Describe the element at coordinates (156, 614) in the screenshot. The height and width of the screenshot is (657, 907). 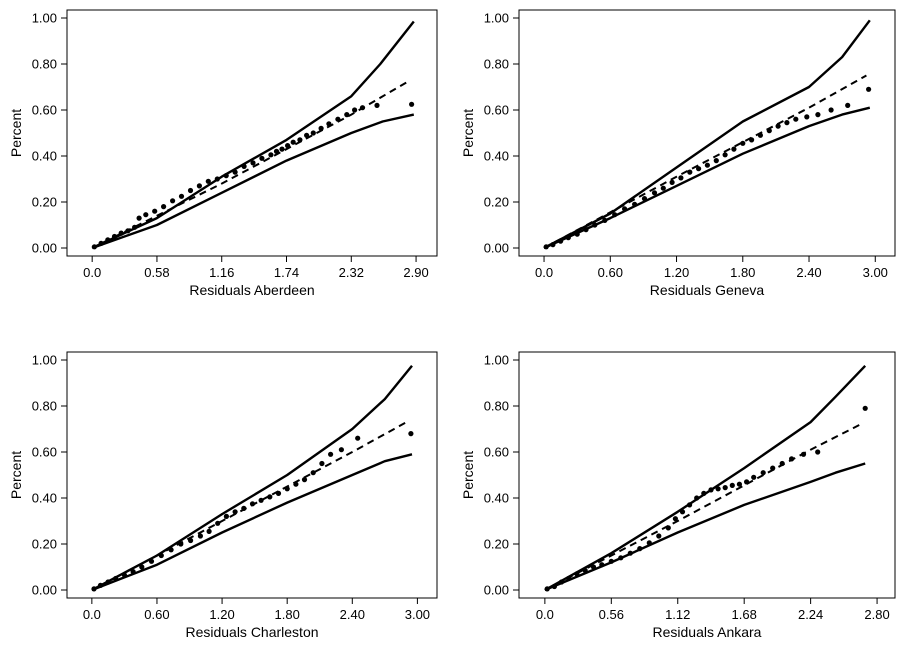
I see `x-tick-label: 0.60` at that location.